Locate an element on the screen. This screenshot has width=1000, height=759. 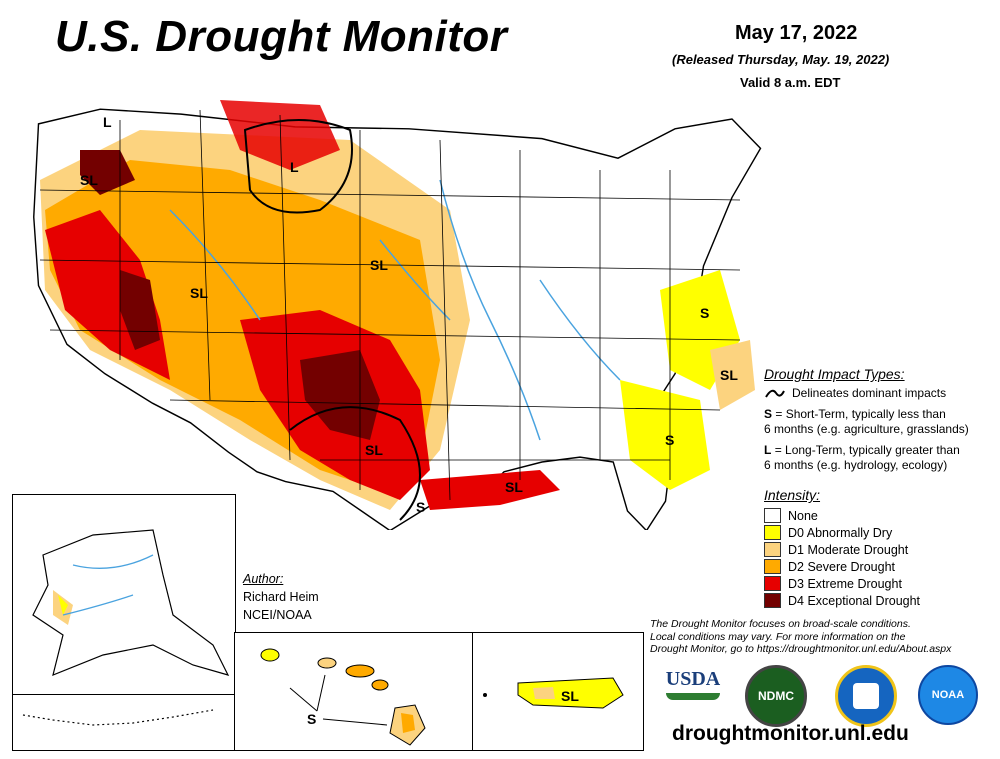
long-term-text: = Long-Term, typically greater than is located at coordinates (867, 450).